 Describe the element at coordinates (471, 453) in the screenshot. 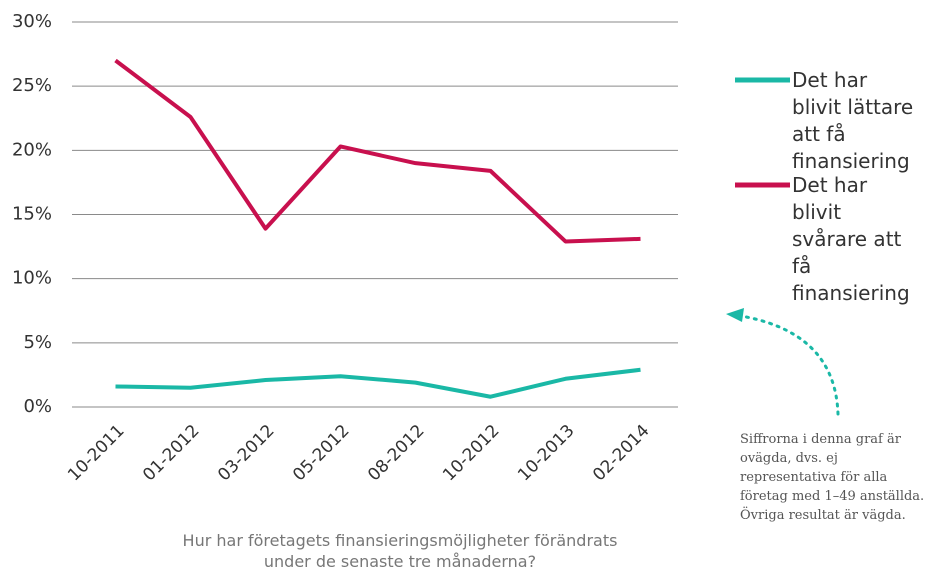

I see `x-tick-label: 10-2012` at that location.